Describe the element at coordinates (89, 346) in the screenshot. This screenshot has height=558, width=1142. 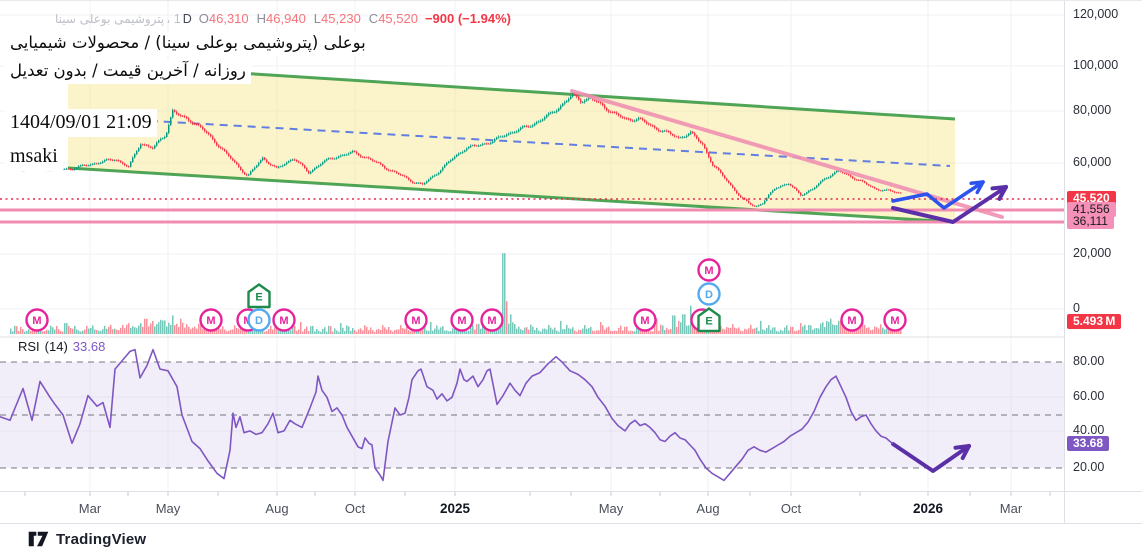
I see `rsi-current-value: 33.68` at that location.